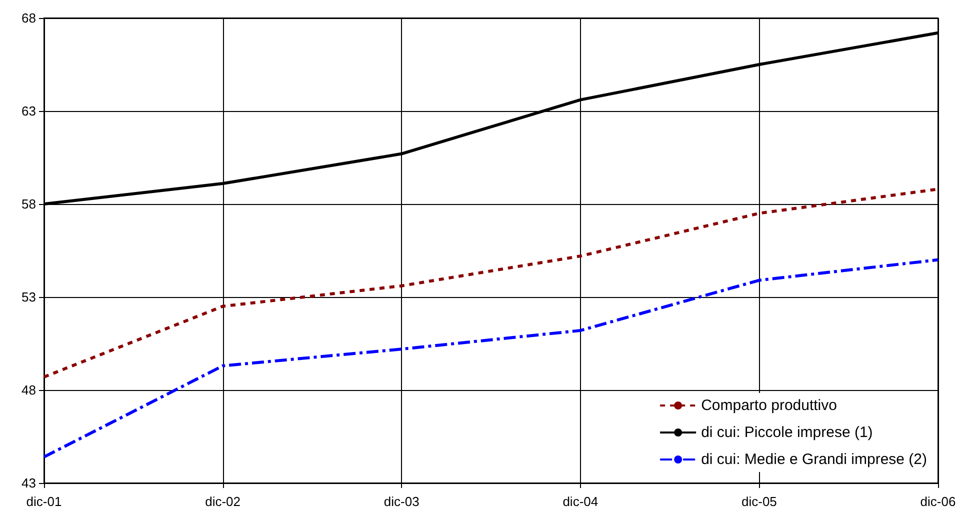 Image resolution: width=967 pixels, height=512 pixels. What do you see at coordinates (938, 501) in the screenshot?
I see `x-tick-label: dic-06` at bounding box center [938, 501].